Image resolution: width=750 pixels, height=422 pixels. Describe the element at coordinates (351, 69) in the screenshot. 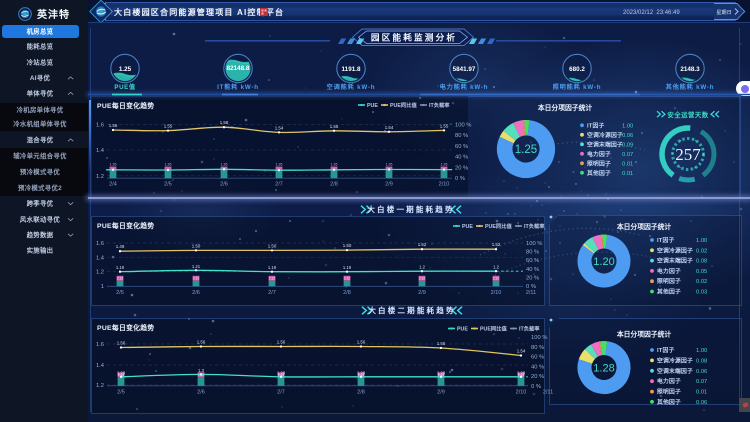

I see `svg-text: 1191.8` at that location.